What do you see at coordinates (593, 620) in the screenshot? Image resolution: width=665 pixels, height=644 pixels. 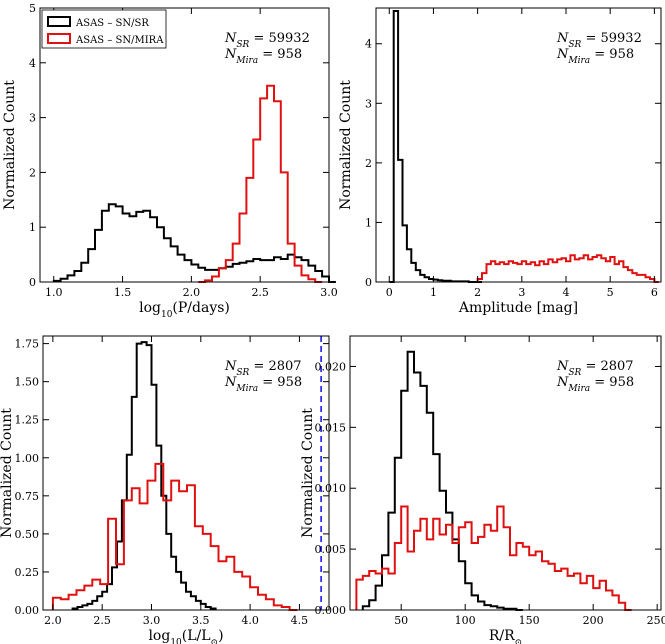 I see `x-tick-label: 200` at bounding box center [593, 620].